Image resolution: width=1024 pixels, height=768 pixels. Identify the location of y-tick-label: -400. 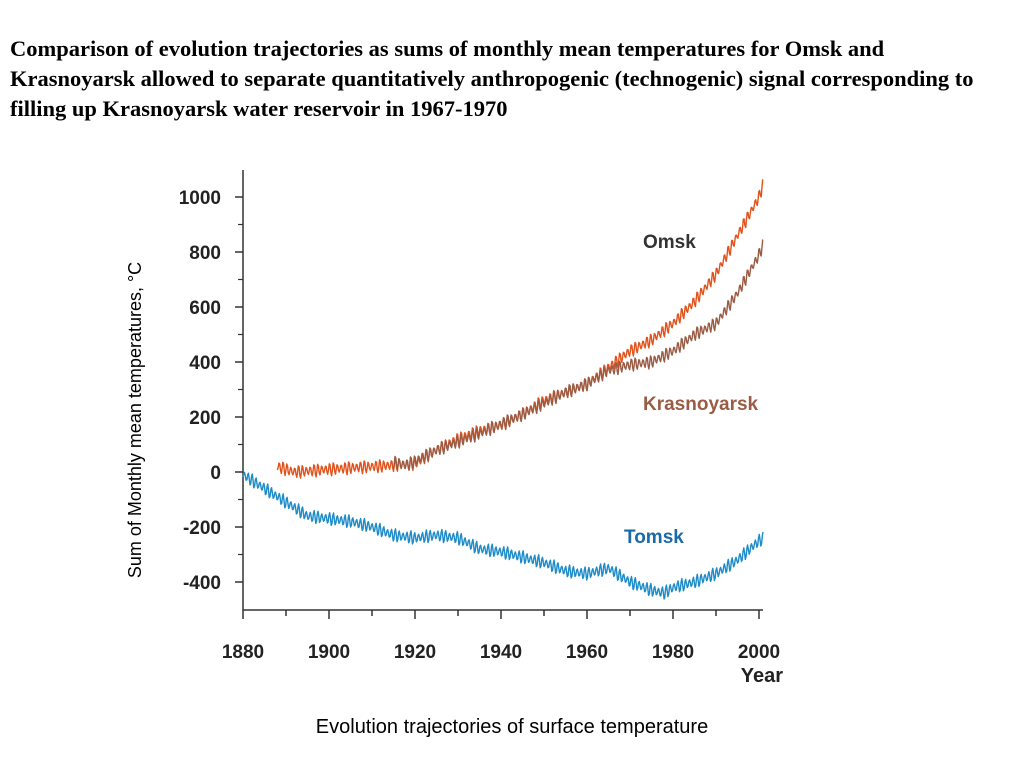
(202, 583).